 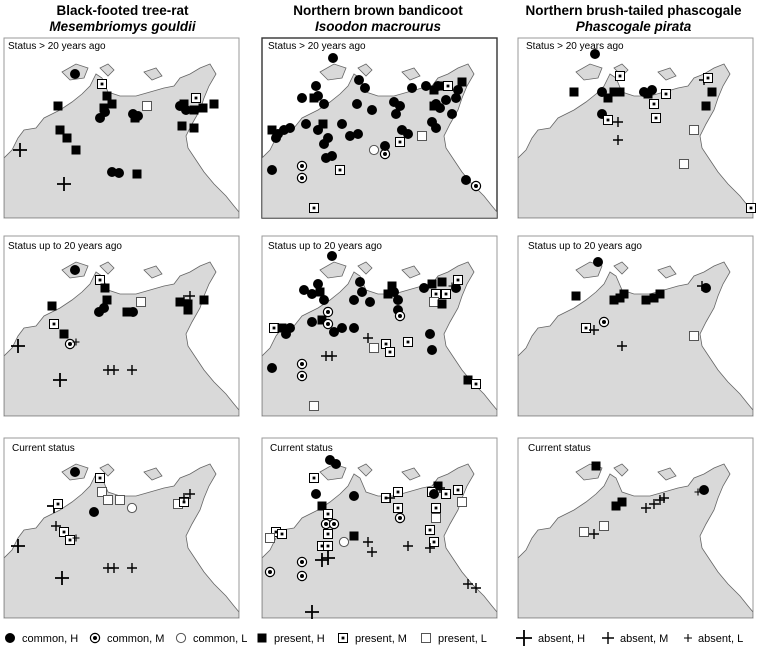 I want to click on absent-medium-symbol, so click(x=608, y=638).